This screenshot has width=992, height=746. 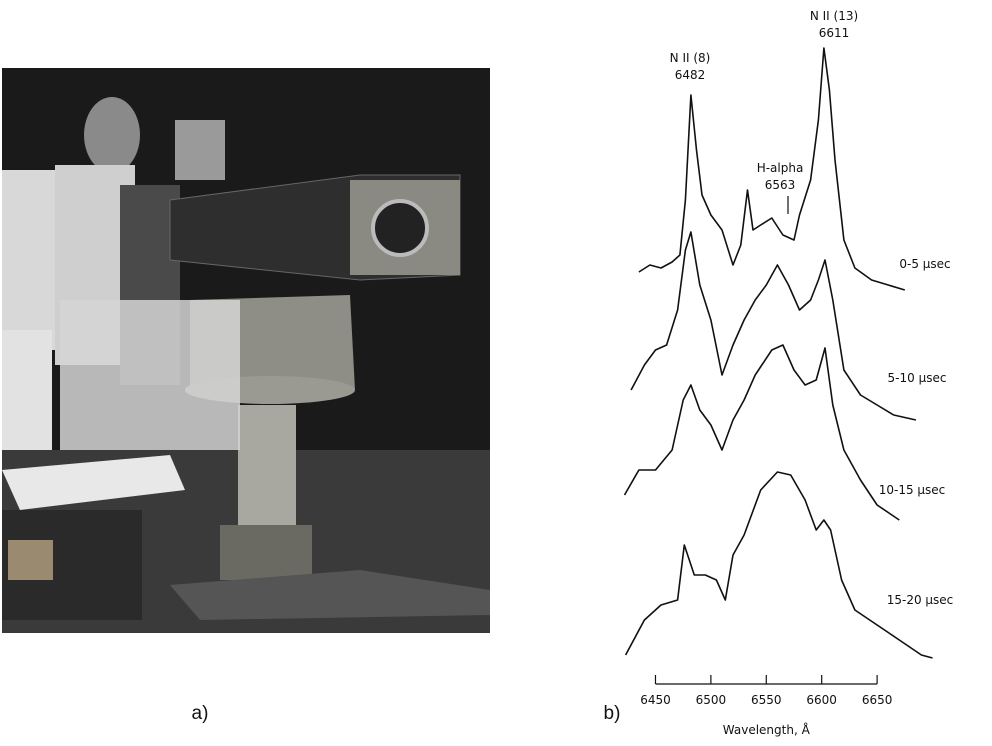 What do you see at coordinates (690, 58) in the screenshot?
I see `annotation-text: N II (8)` at bounding box center [690, 58].